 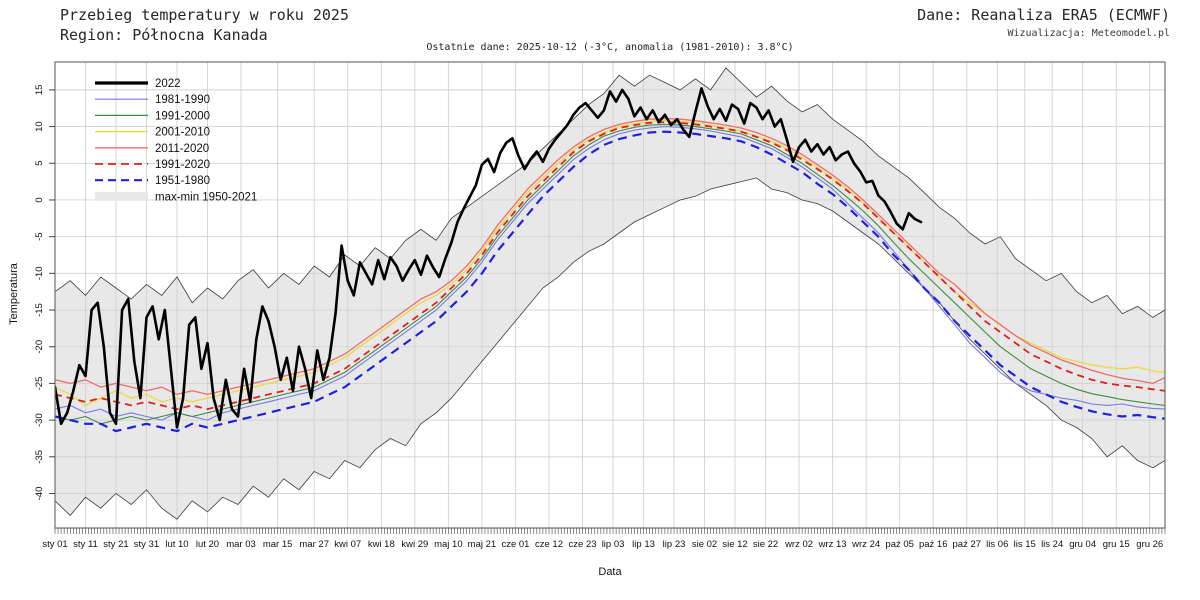 What do you see at coordinates (115, 544) in the screenshot?
I see `x-tick-label: sty 21` at bounding box center [115, 544].